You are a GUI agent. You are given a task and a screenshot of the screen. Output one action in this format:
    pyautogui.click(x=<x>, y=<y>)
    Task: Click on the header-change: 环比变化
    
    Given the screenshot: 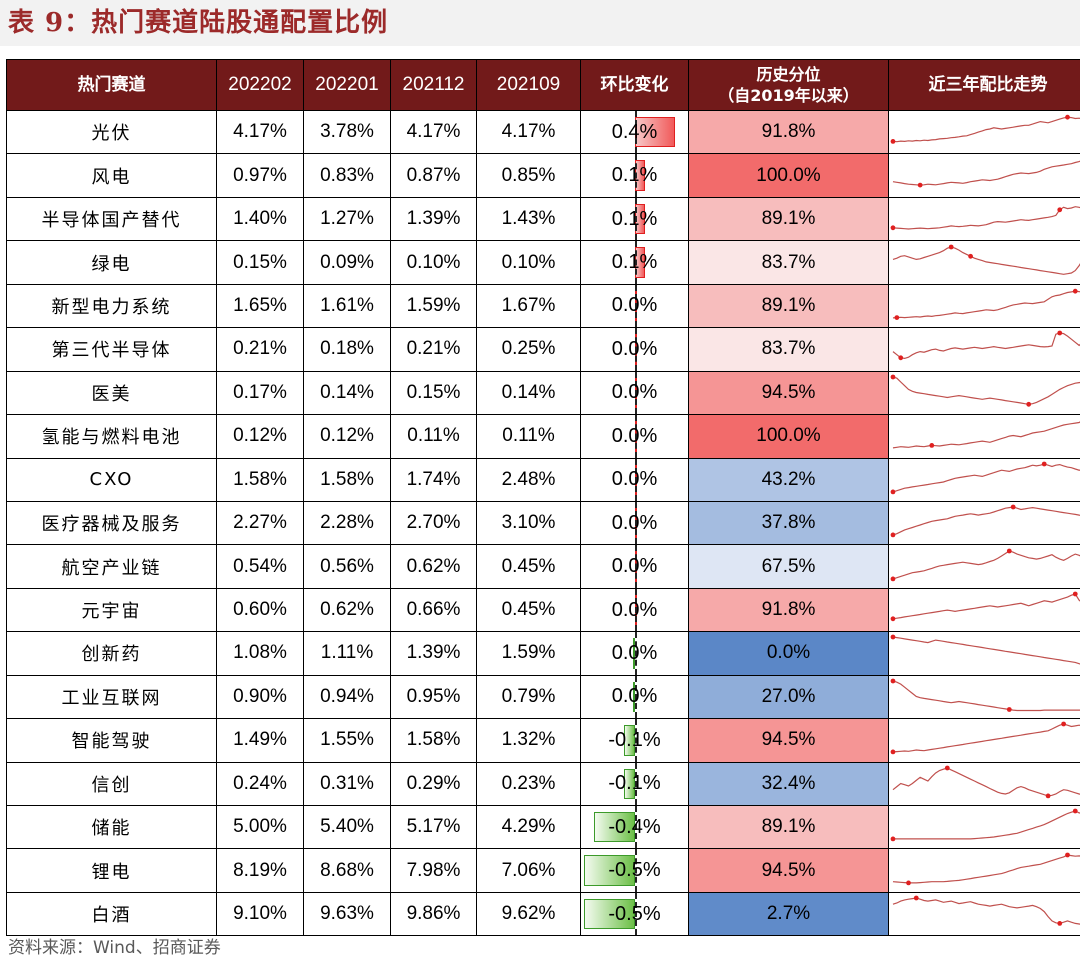 What is the action you would take?
    pyautogui.click(x=634, y=85)
    